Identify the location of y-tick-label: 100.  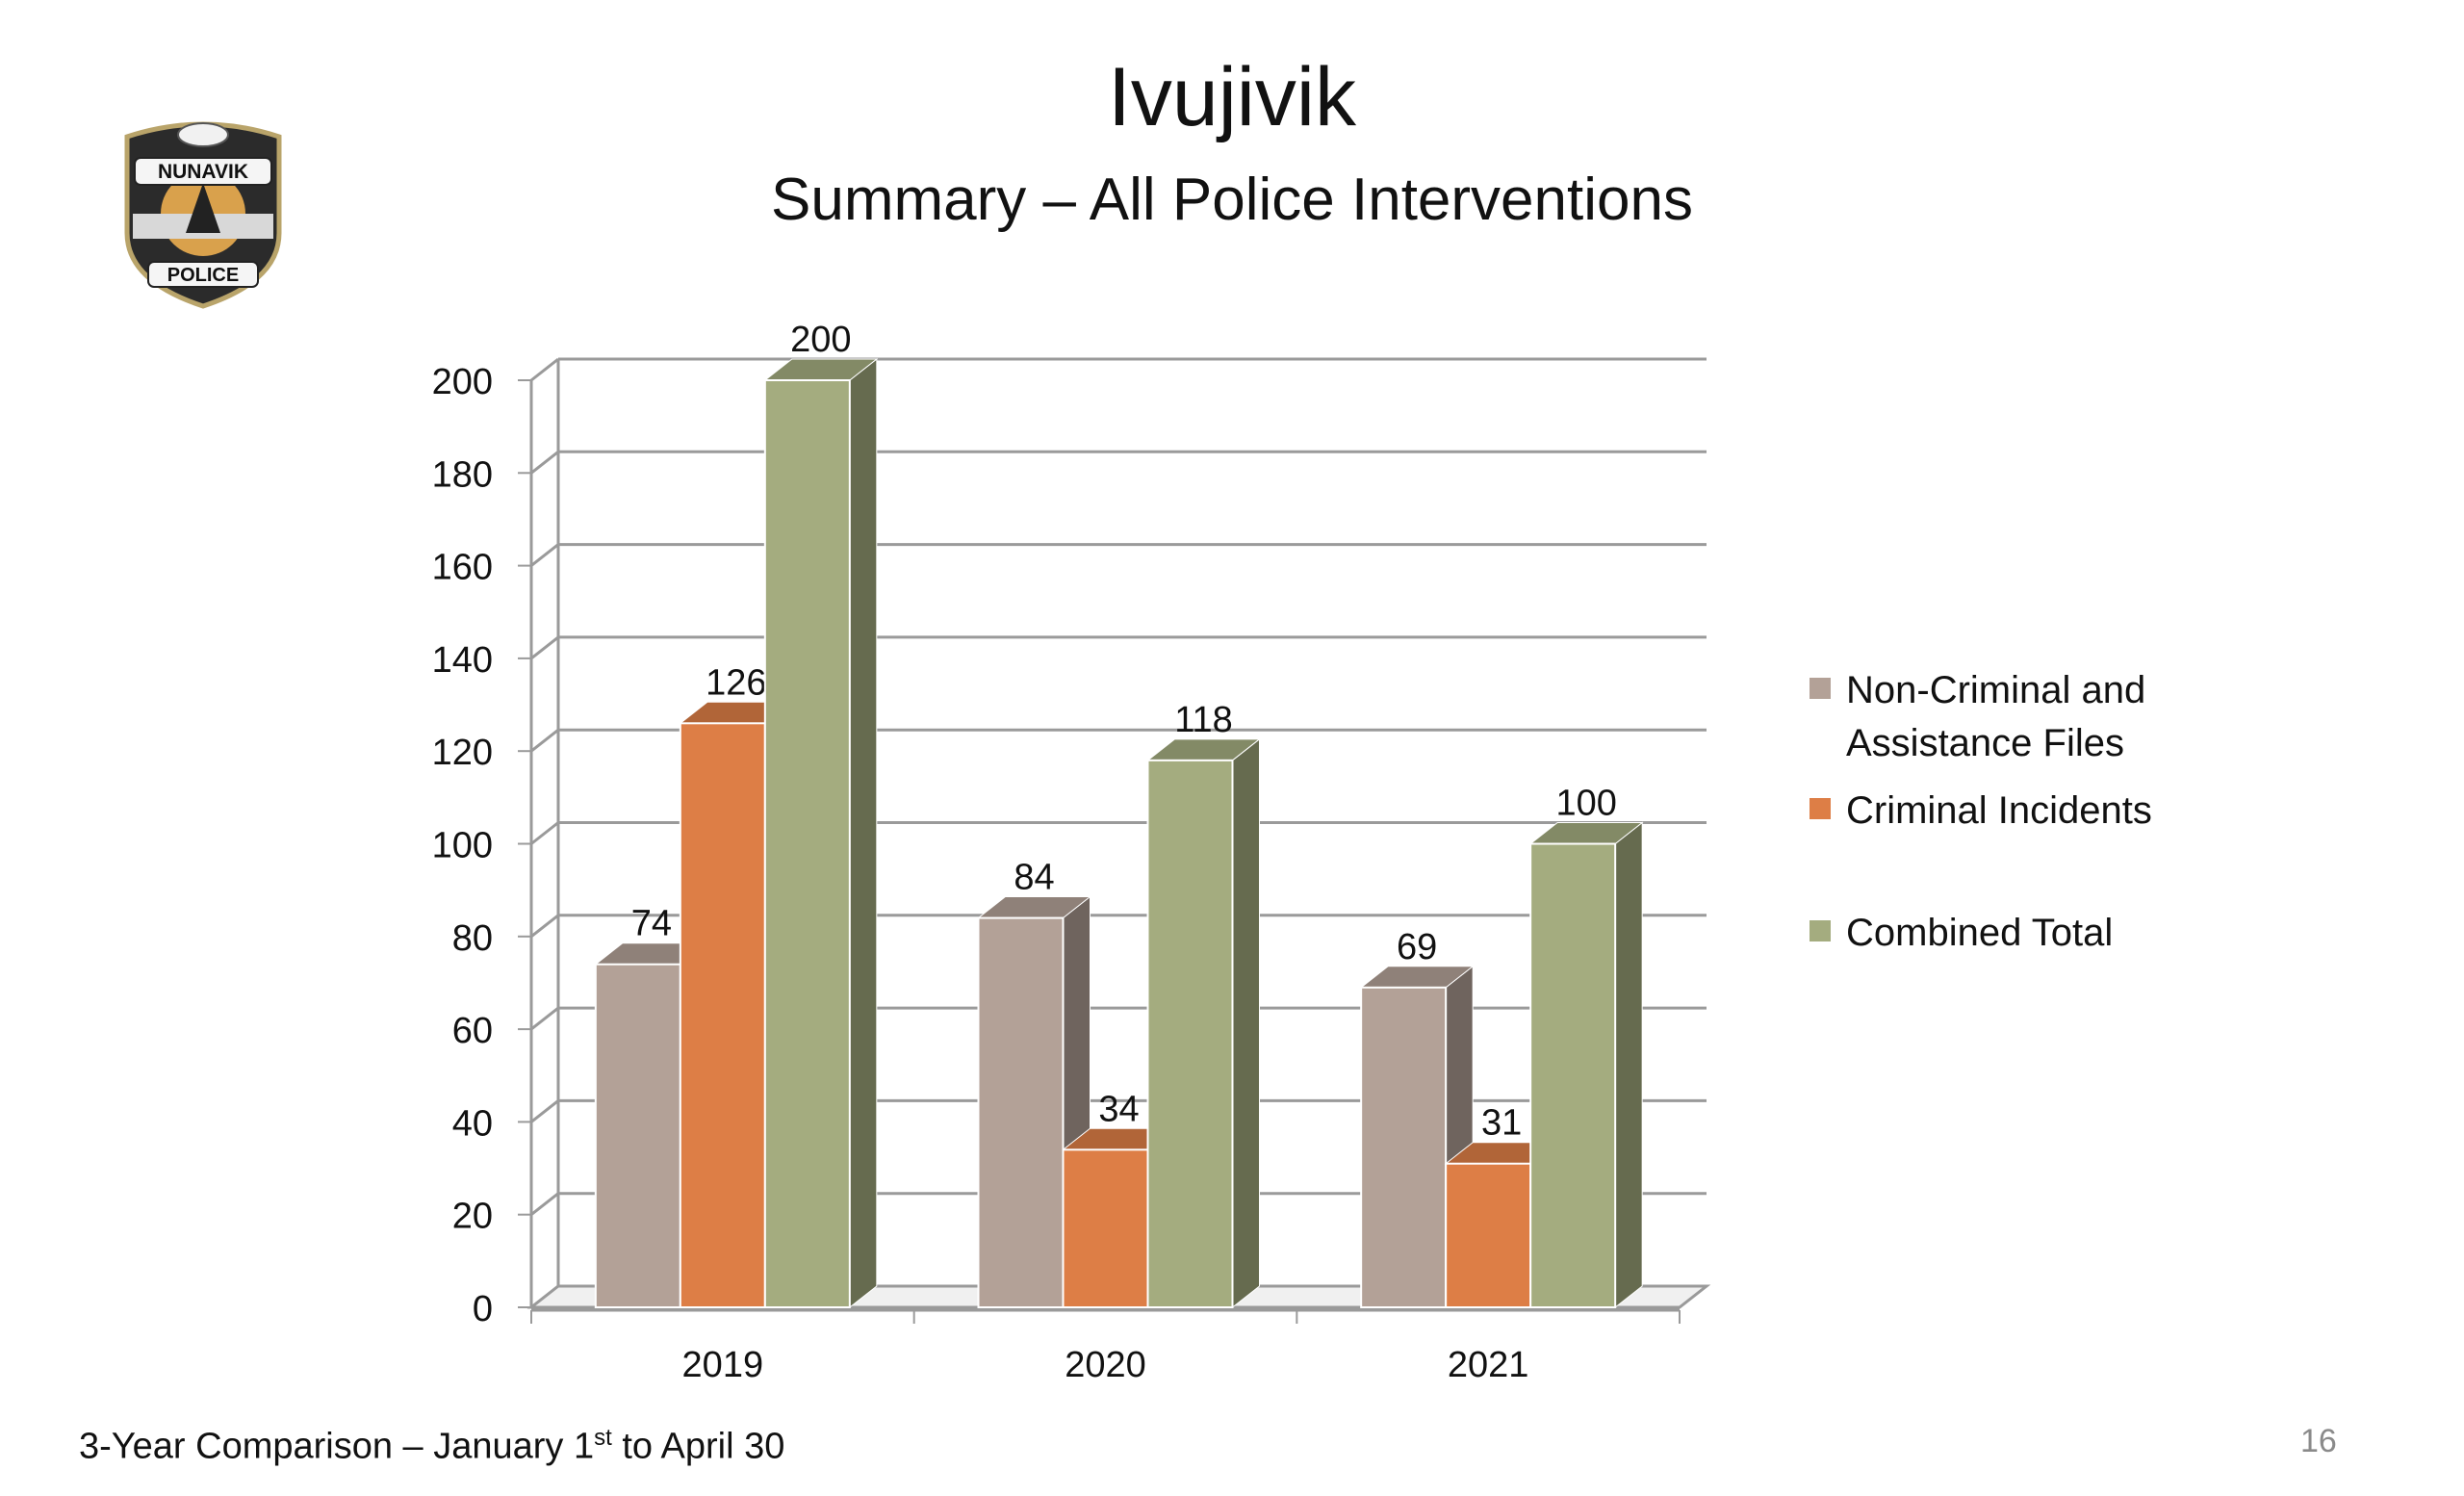
(462, 846).